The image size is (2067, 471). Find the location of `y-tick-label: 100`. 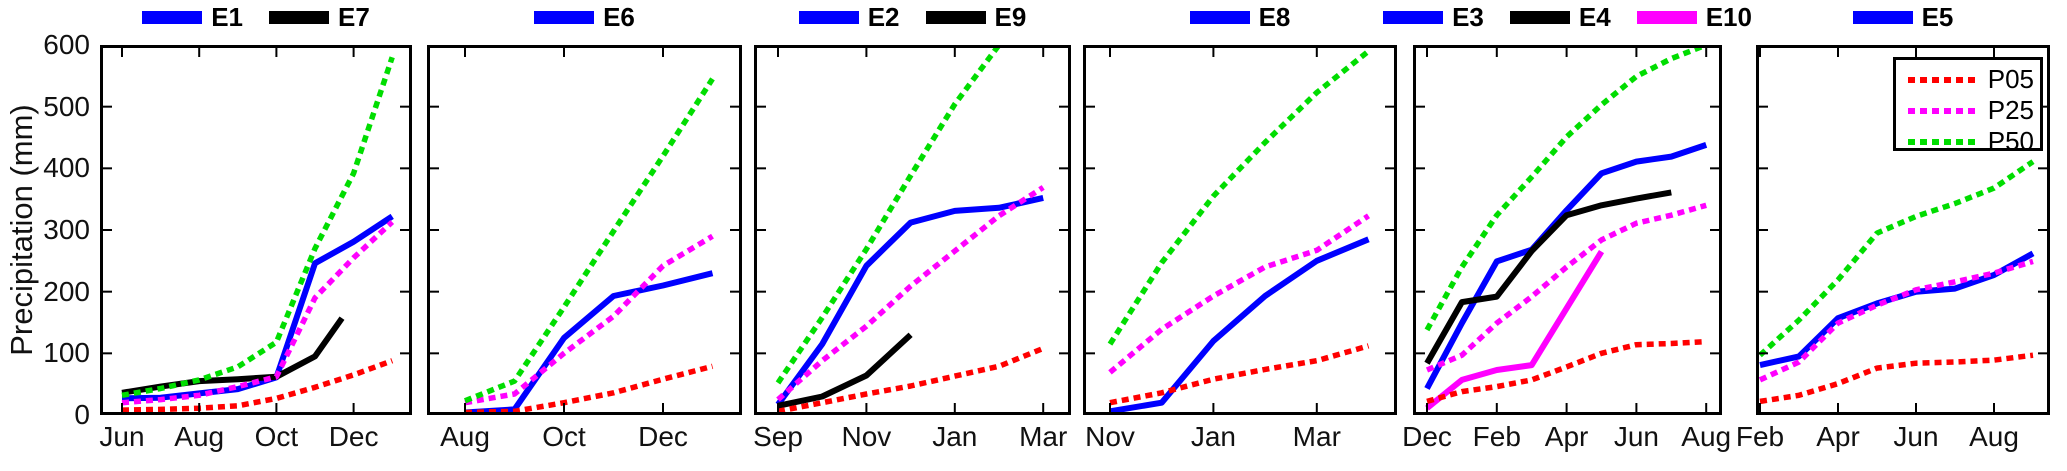

y-tick-label: 100 is located at coordinates (66, 353).